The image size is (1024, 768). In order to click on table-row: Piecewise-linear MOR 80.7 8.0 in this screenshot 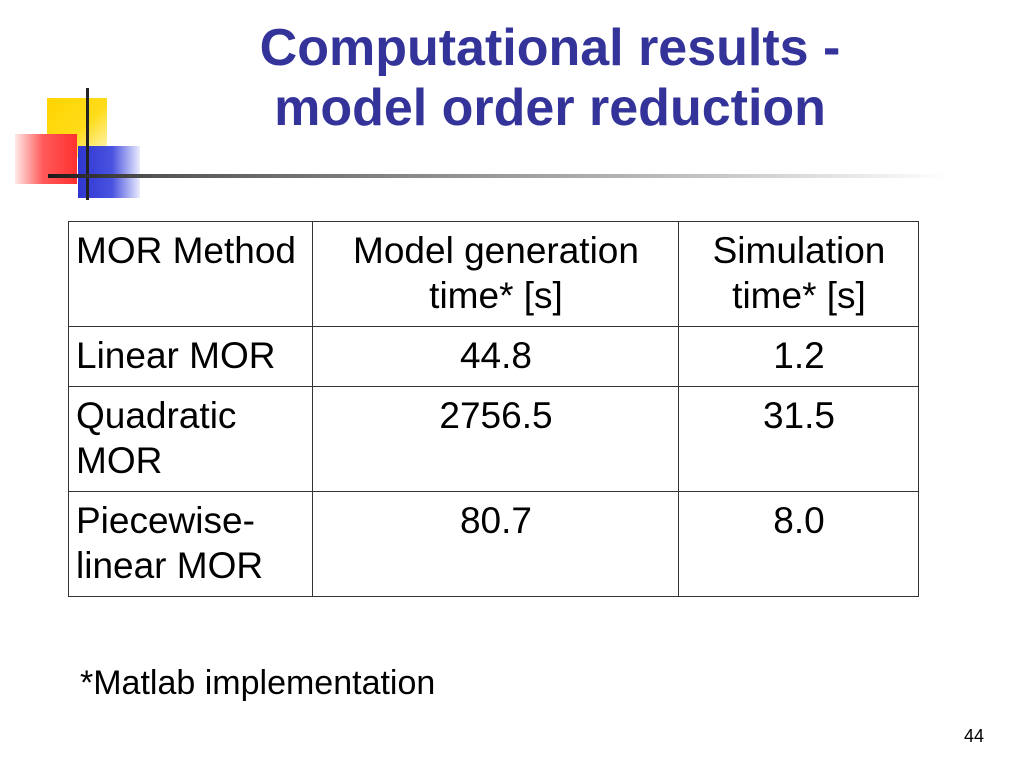, I will do `click(493, 544)`.